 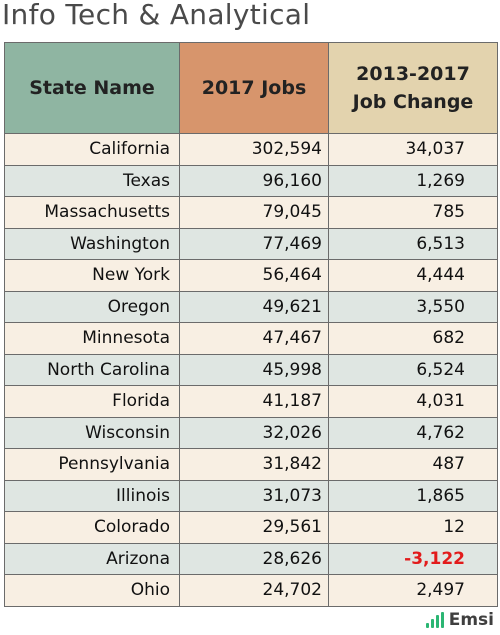 I want to click on table-row: Colorado 29,561 12, so click(x=251, y=527).